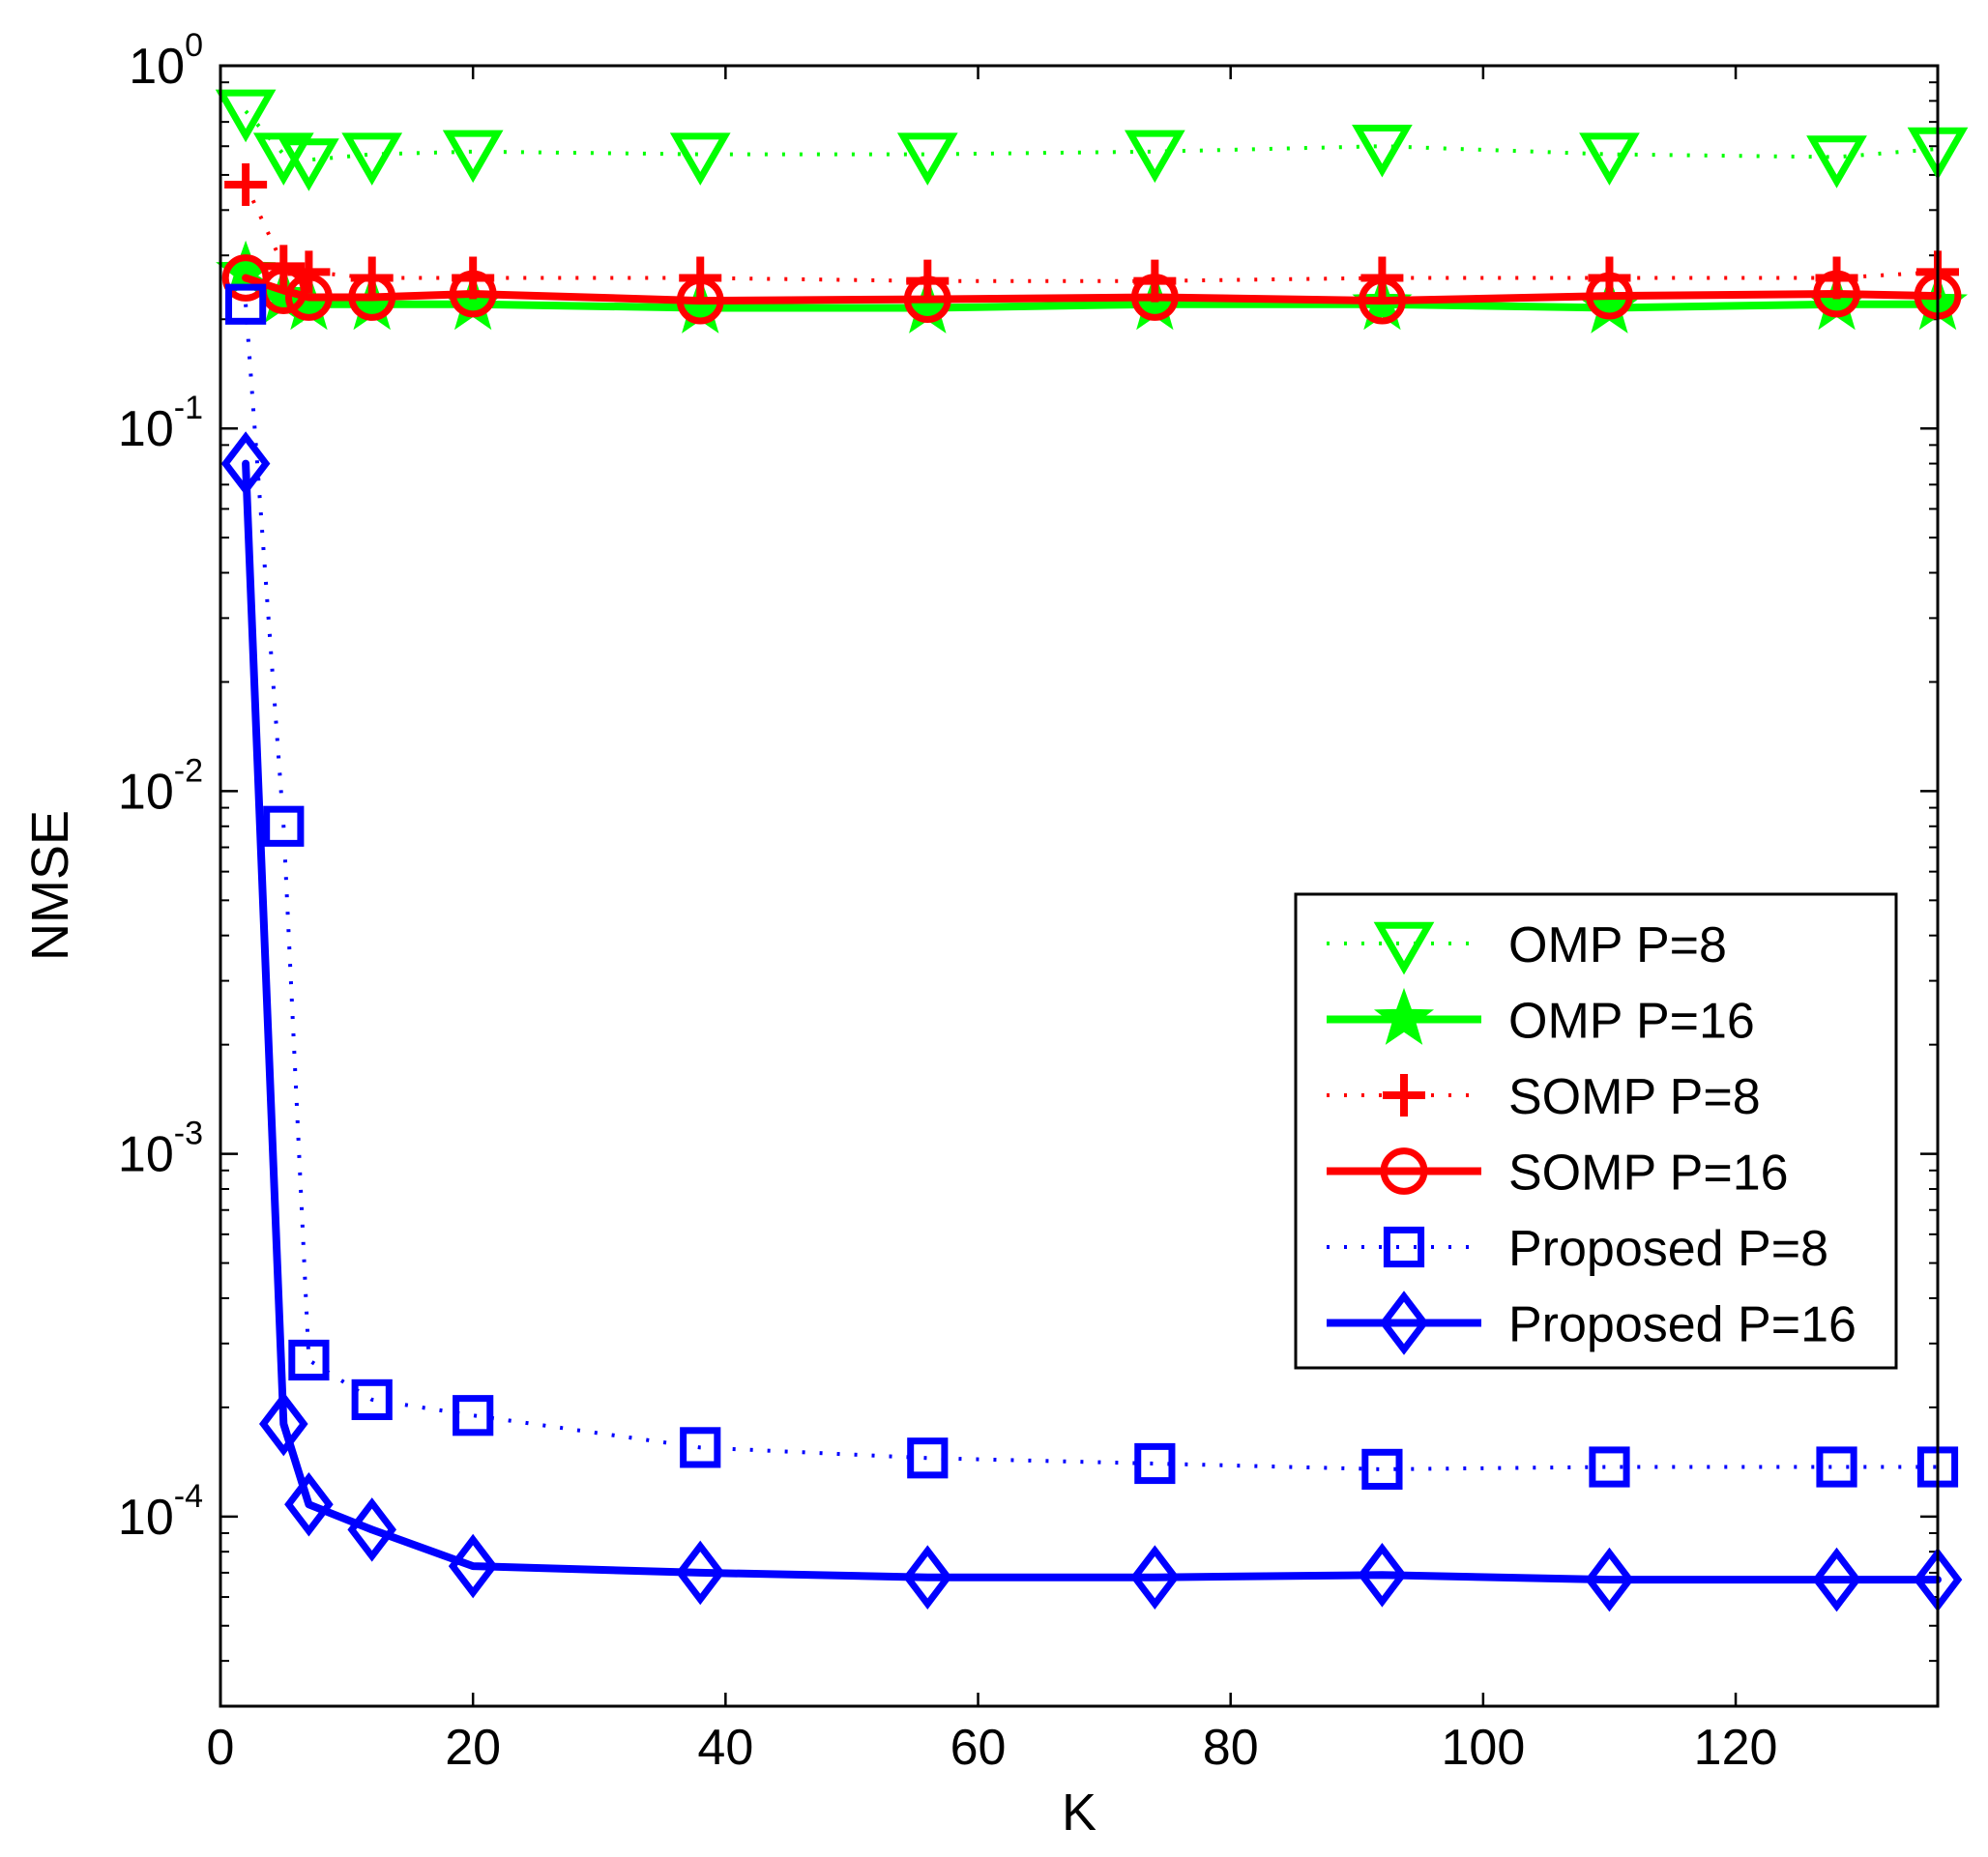  What do you see at coordinates (1648, 1174) in the screenshot?
I see `legend-label: SOMP P=16` at bounding box center [1648, 1174].